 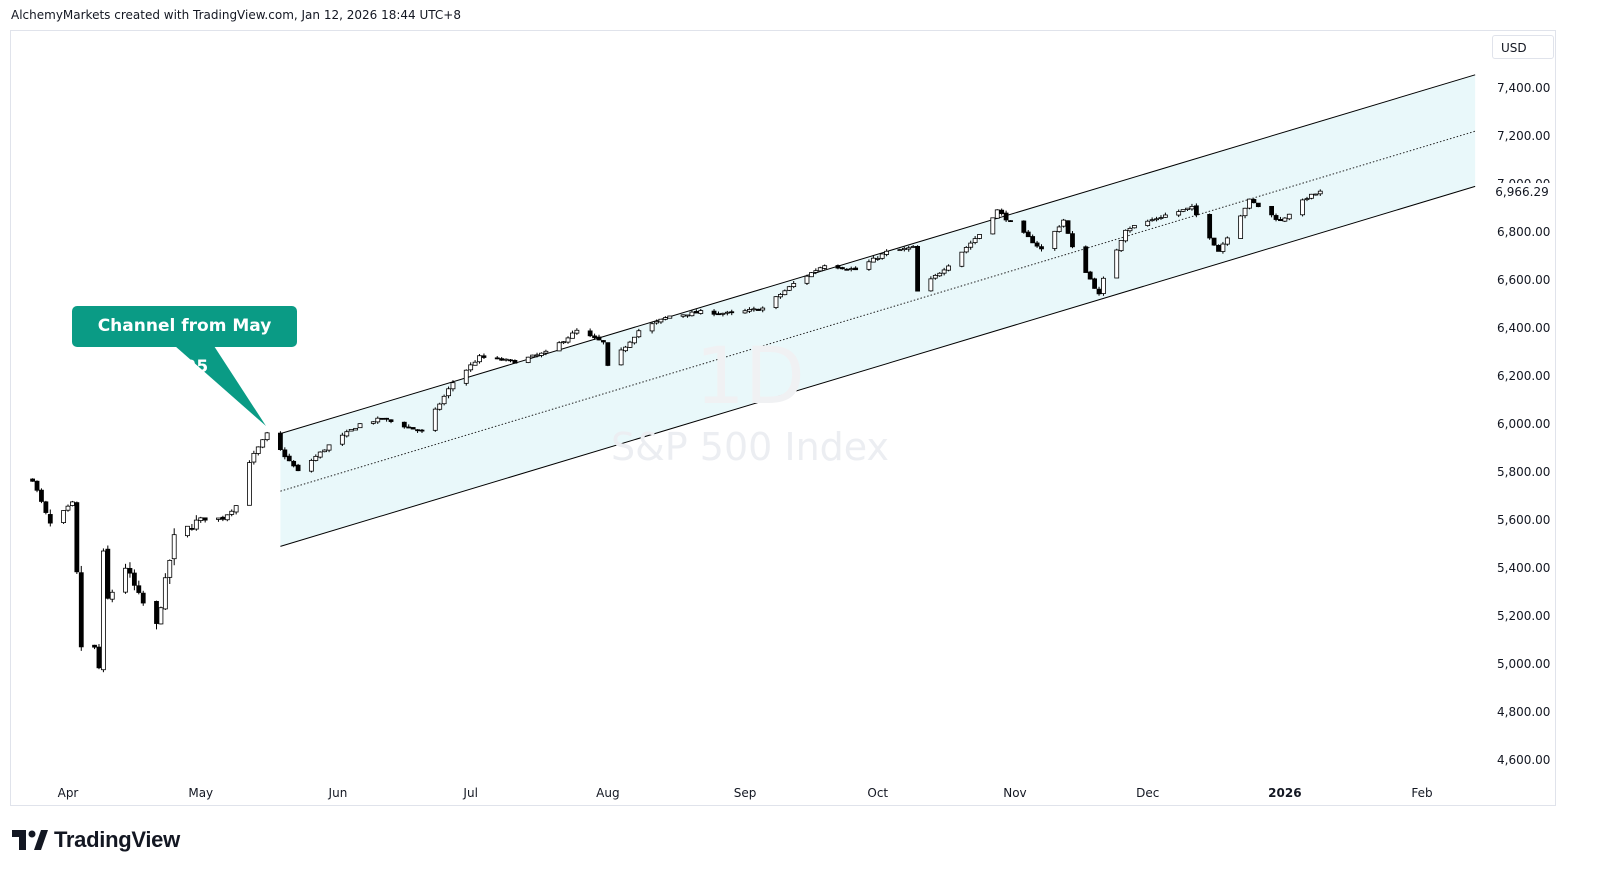 What do you see at coordinates (184, 341) in the screenshot?
I see `callout-annotation: Channel from May 2025` at bounding box center [184, 341].